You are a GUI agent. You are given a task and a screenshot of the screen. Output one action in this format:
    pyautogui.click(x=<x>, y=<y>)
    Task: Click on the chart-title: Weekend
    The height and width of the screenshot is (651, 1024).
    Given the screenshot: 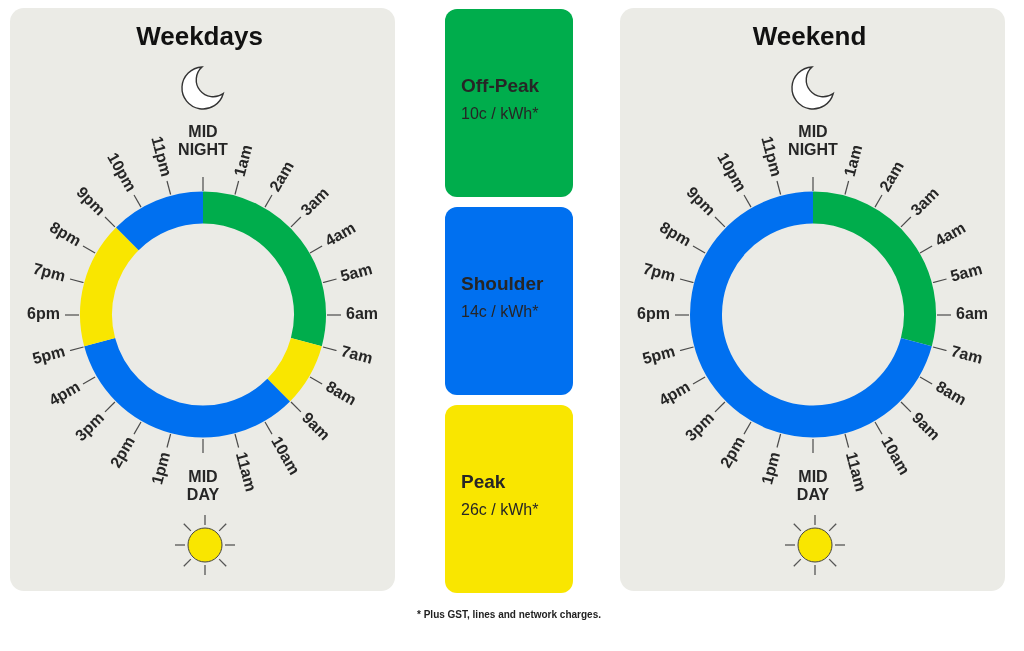 What is the action you would take?
    pyautogui.click(x=809, y=36)
    